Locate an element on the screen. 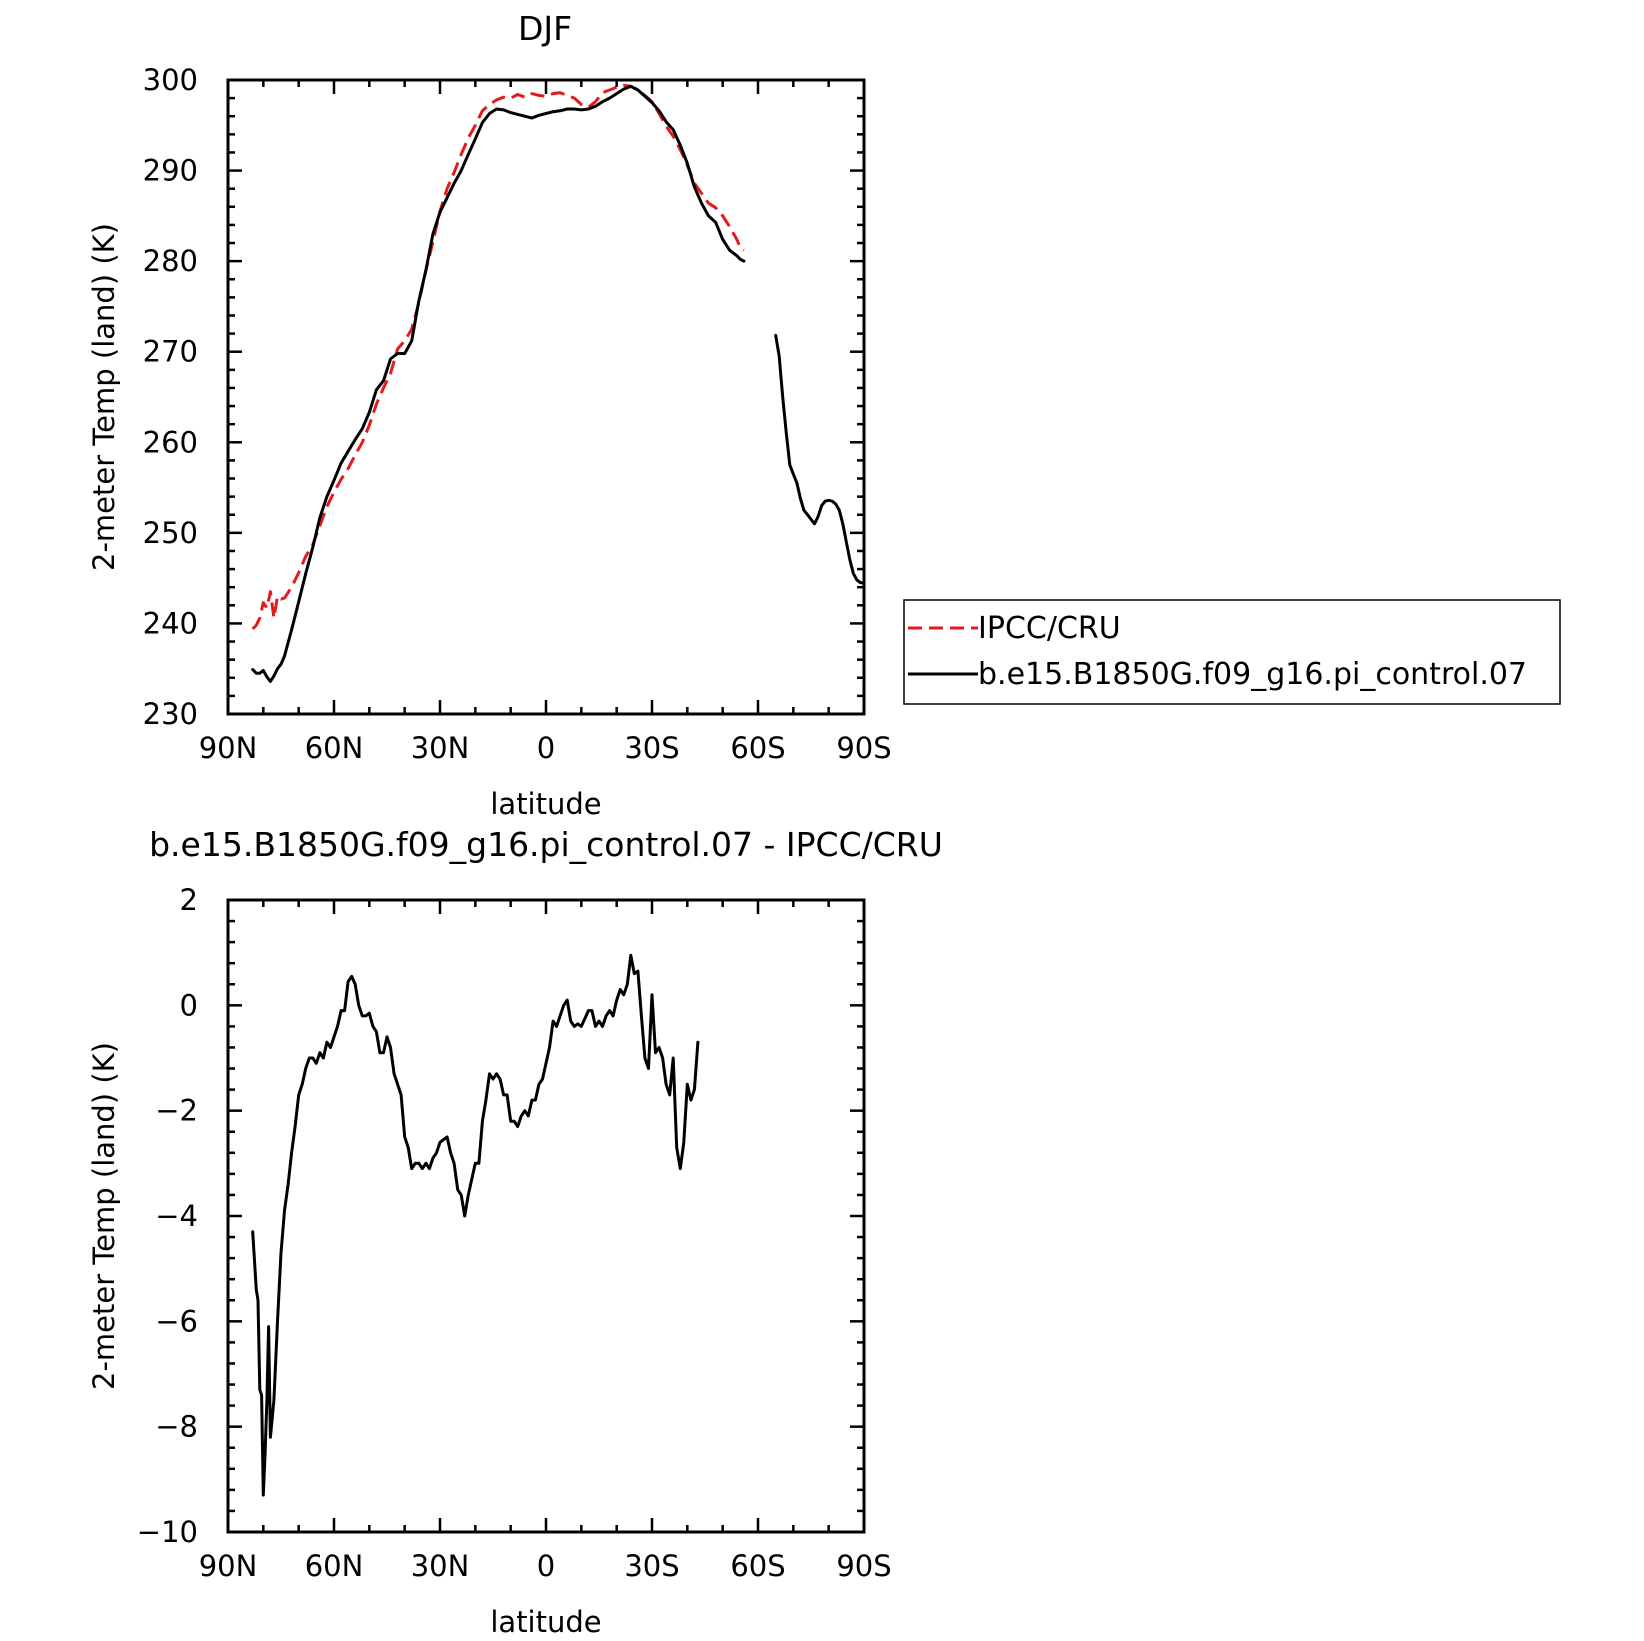 The image size is (1644, 1641). series-line-model is located at coordinates (558, 383).